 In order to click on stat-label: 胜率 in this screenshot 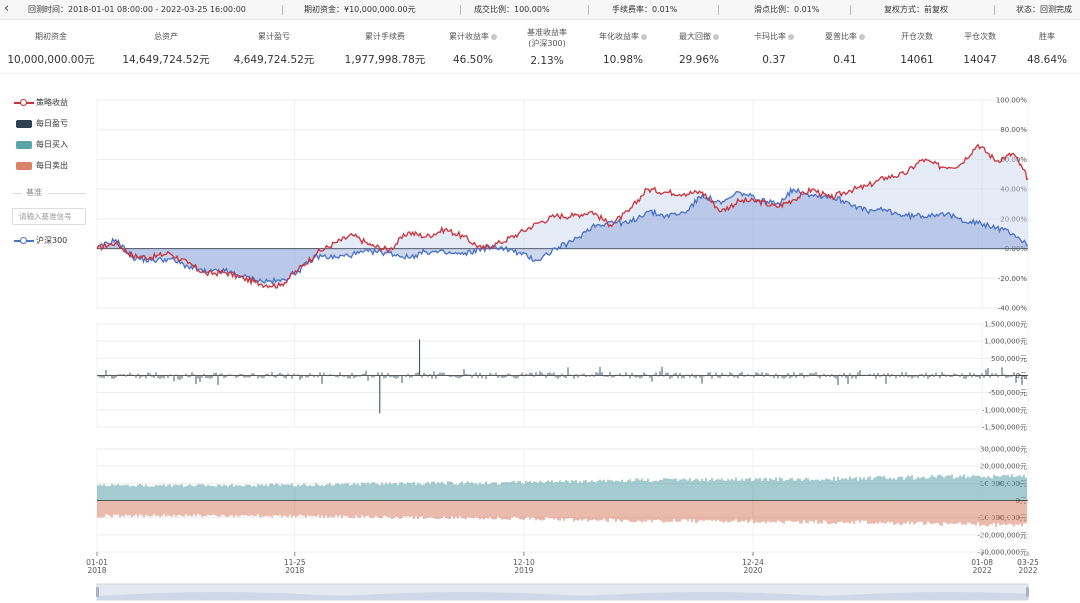, I will do `click(1047, 36)`.